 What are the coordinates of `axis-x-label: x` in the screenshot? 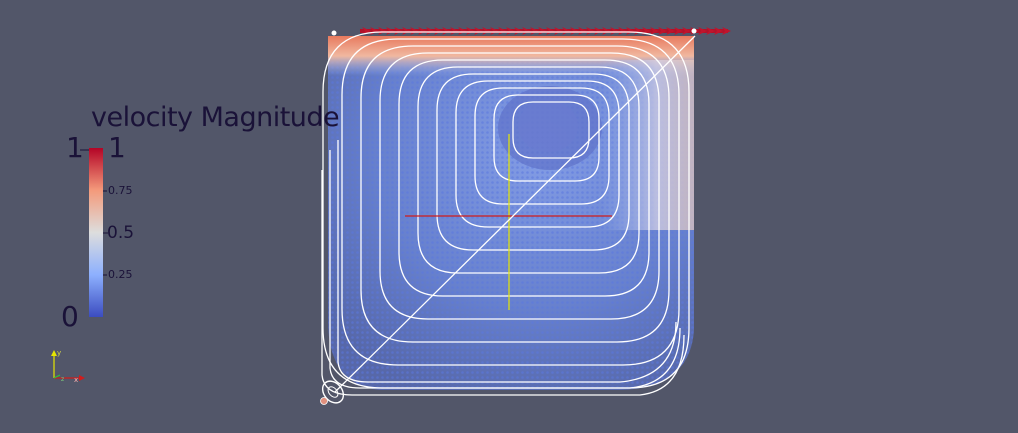 It's located at (76, 380).